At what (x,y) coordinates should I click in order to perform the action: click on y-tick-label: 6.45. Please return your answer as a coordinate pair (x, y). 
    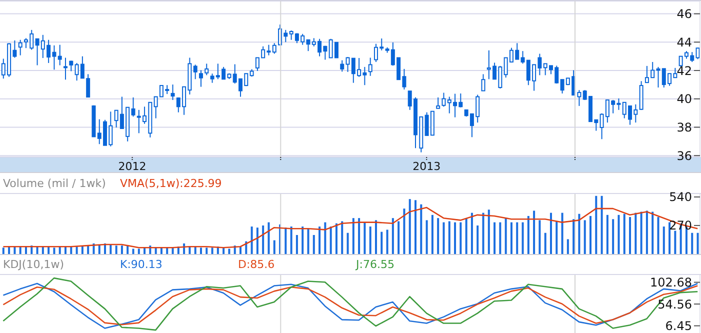
    Looking at the image, I should click on (678, 326).